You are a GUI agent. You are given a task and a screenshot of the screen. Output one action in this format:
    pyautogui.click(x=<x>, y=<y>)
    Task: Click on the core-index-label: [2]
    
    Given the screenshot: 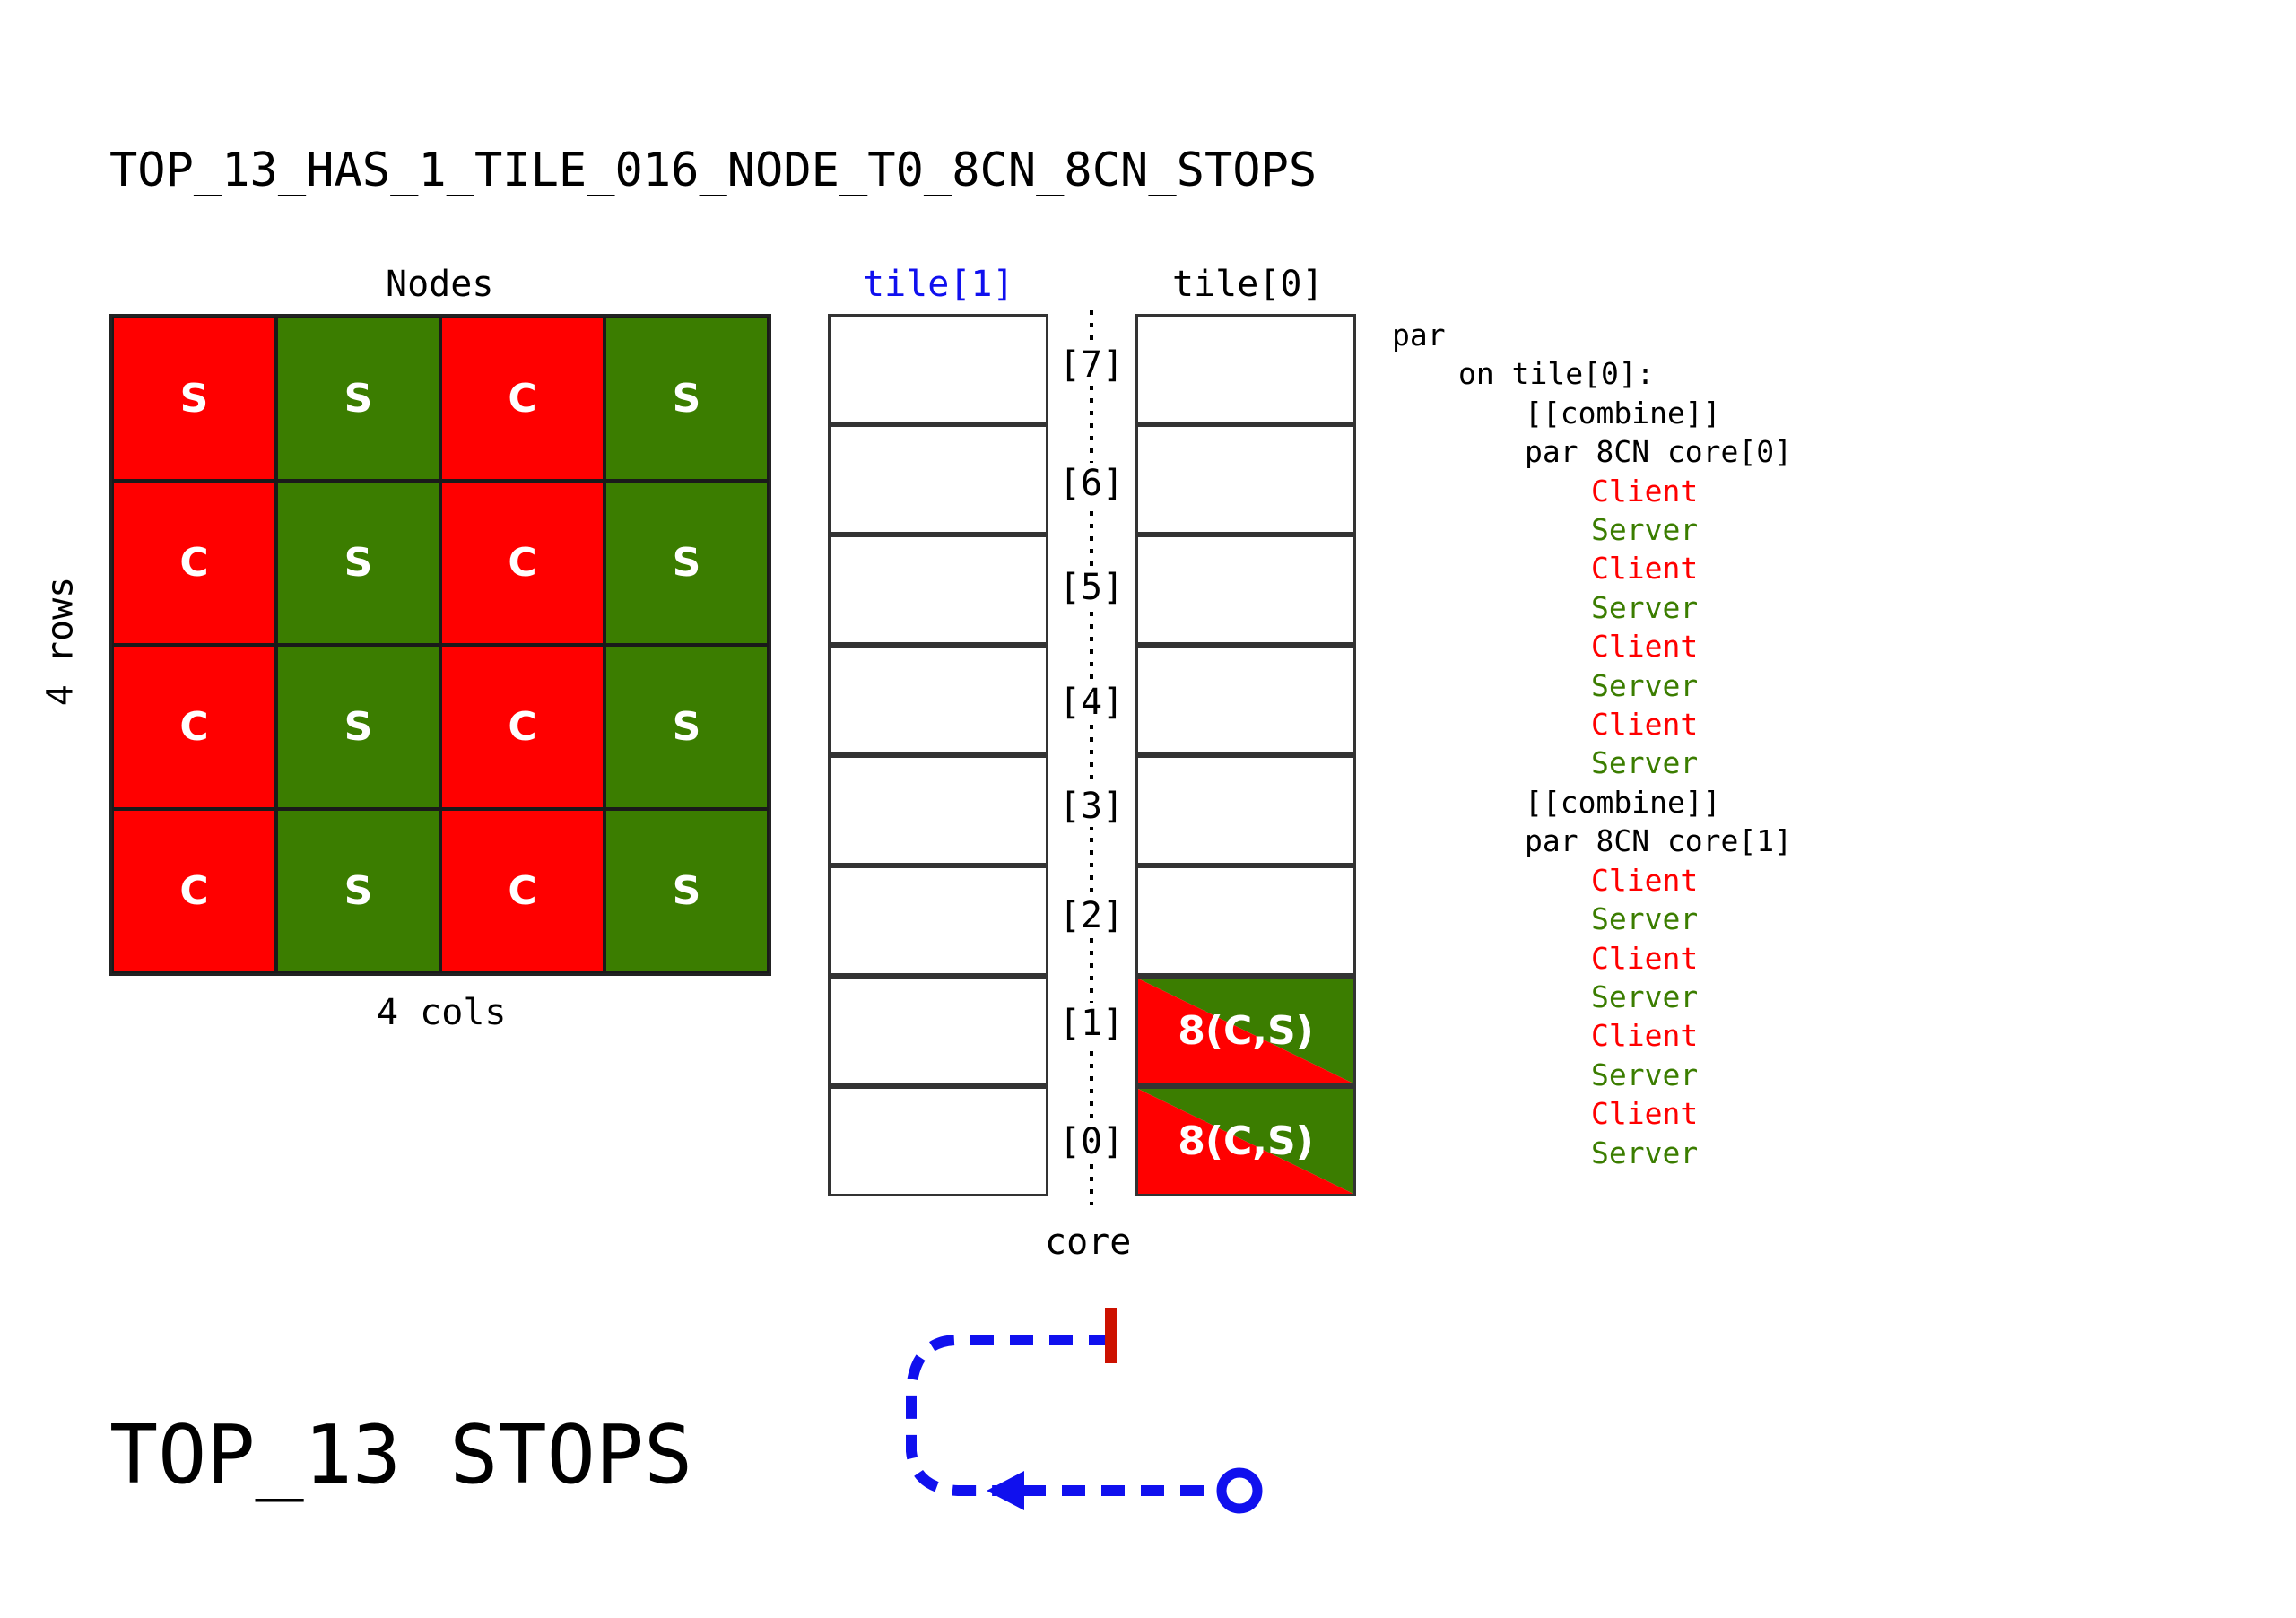 What is the action you would take?
    pyautogui.click(x=1091, y=915)
    